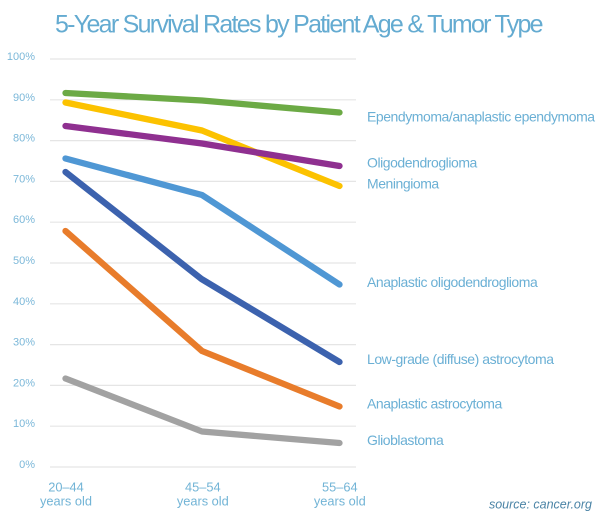 This screenshot has width=600, height=516. I want to click on svg-text: 45–54, so click(203, 487).